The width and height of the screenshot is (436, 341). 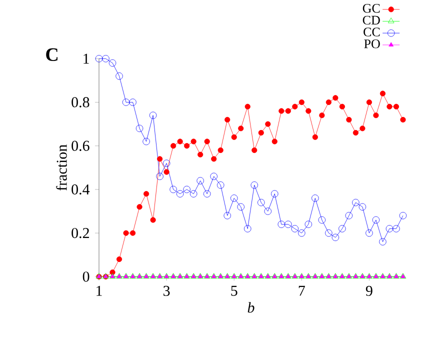 I want to click on x-tick-label: 5, so click(x=234, y=291).